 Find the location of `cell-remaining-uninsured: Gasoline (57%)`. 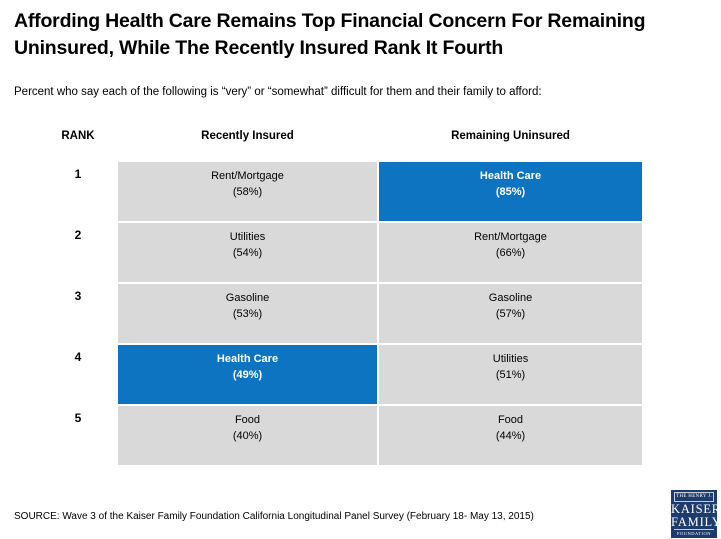

cell-remaining-uninsured: Gasoline (57%) is located at coordinates (510, 313).